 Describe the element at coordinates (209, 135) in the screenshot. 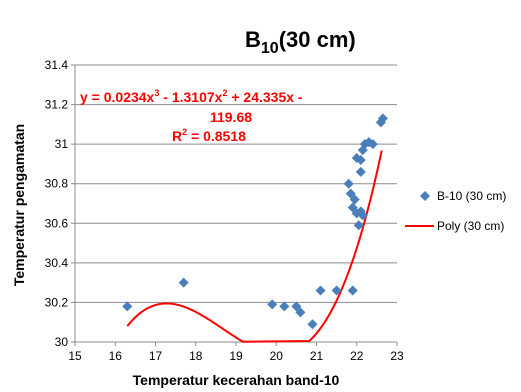

I see `equation-line-3: R2 = 0.8518` at that location.